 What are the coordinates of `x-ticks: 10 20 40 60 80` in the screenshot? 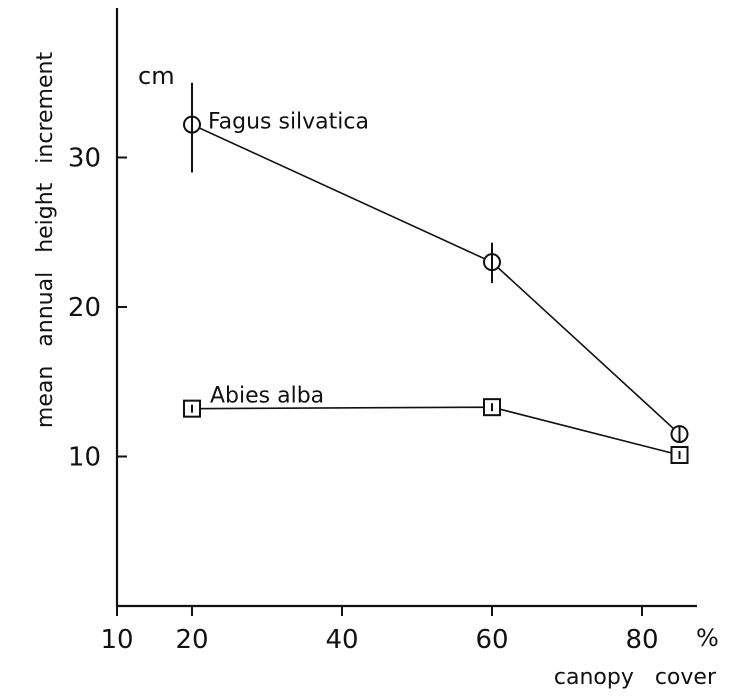 It's located at (379, 630).